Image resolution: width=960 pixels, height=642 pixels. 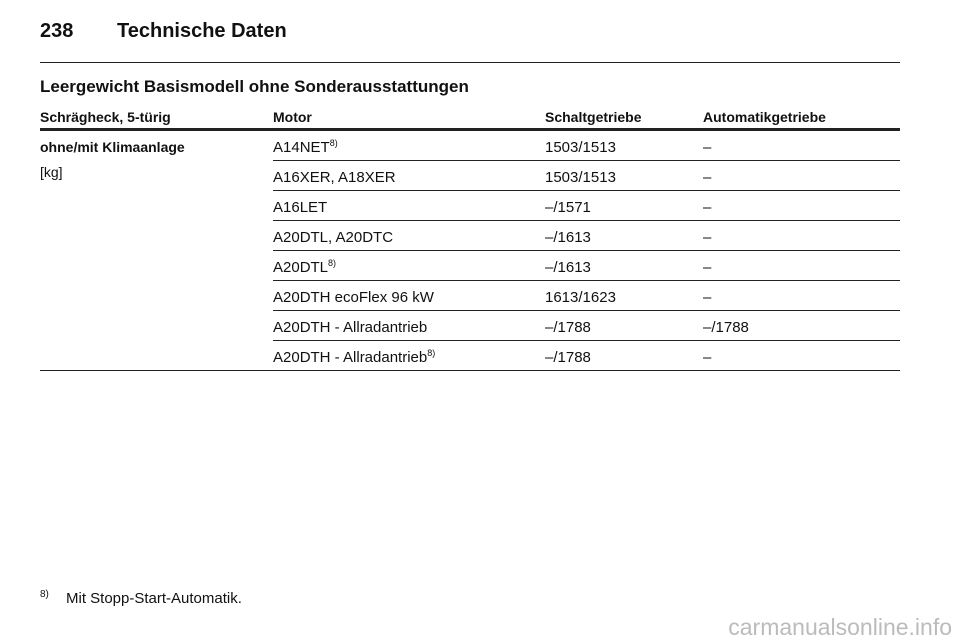 I want to click on motor-cell: A16XER, A18XER, so click(x=334, y=177).